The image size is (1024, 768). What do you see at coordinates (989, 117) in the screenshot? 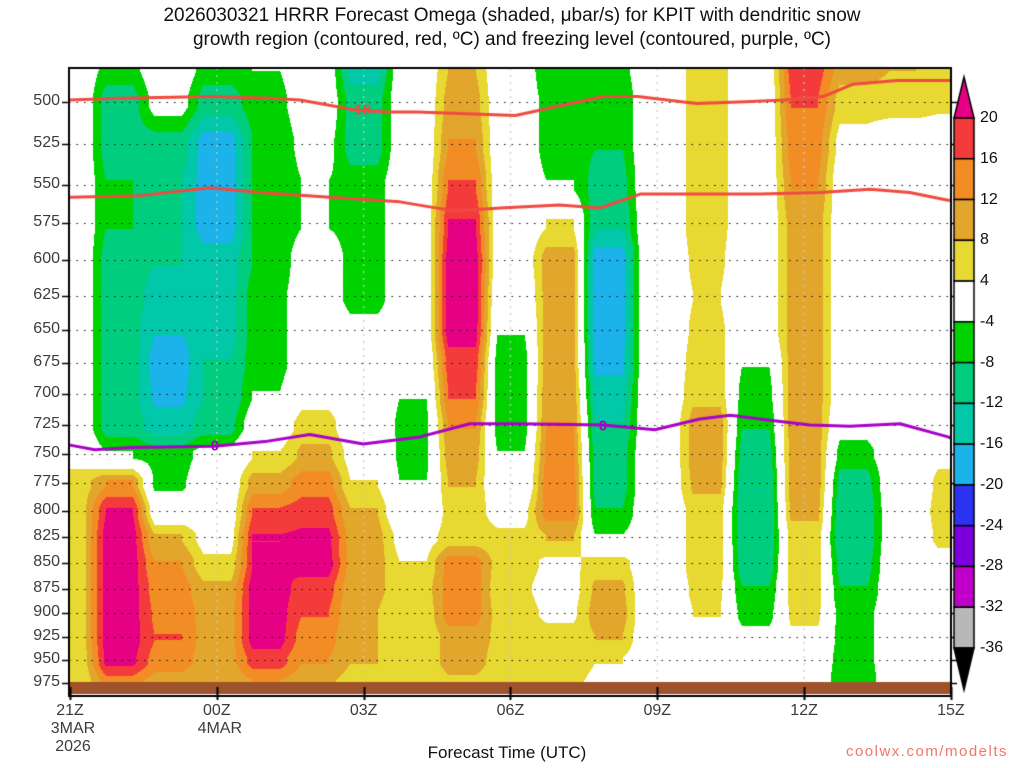
I see `colorbar-tick-label: 20` at bounding box center [989, 117].